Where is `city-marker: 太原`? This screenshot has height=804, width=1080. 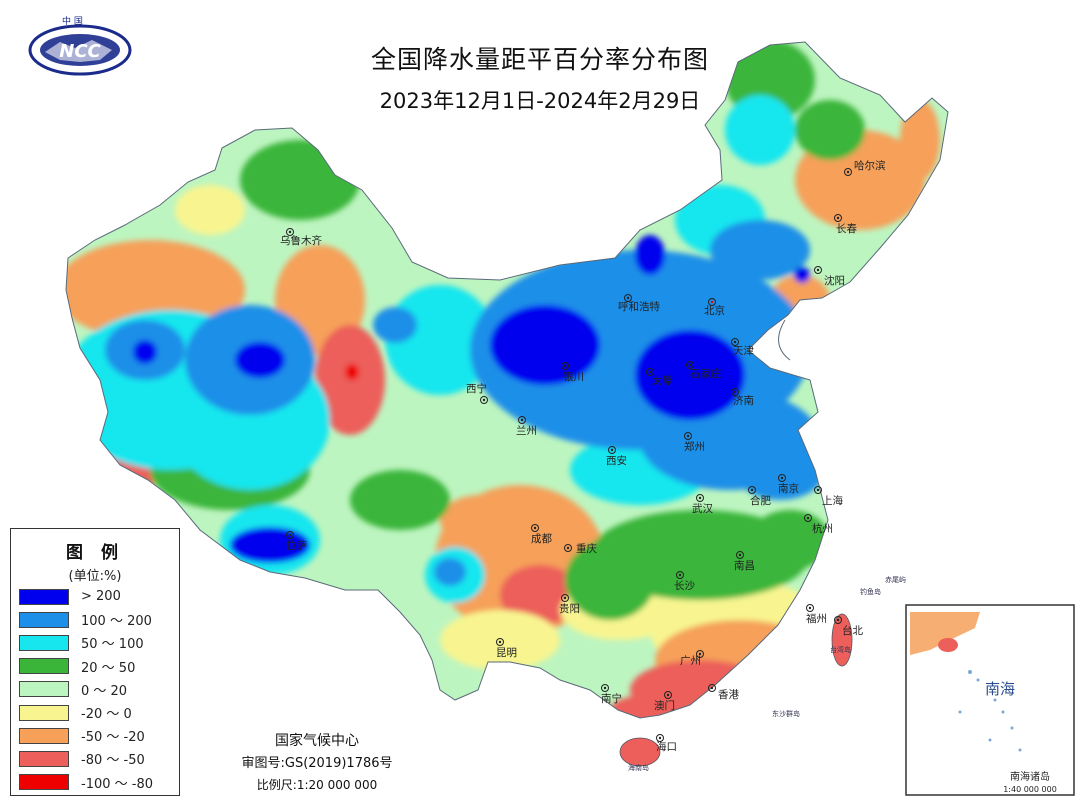 city-marker: 太原 is located at coordinates (659, 377).